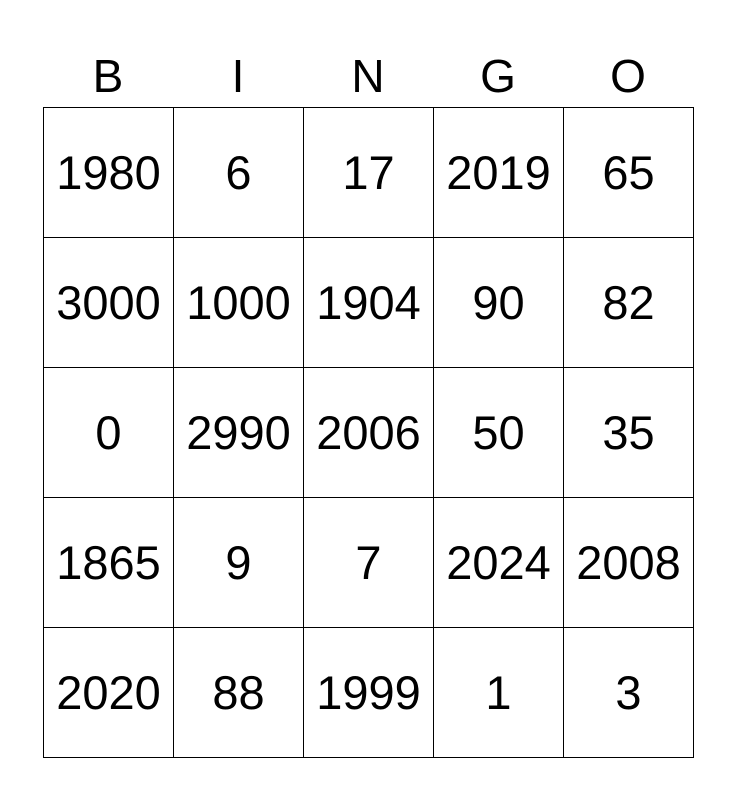  Describe the element at coordinates (238, 172) in the screenshot. I see `bingo-cell: 6` at that location.